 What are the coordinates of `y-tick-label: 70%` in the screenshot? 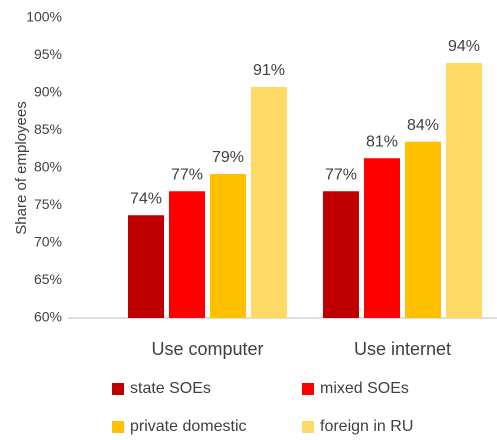 It's located at (48, 242).